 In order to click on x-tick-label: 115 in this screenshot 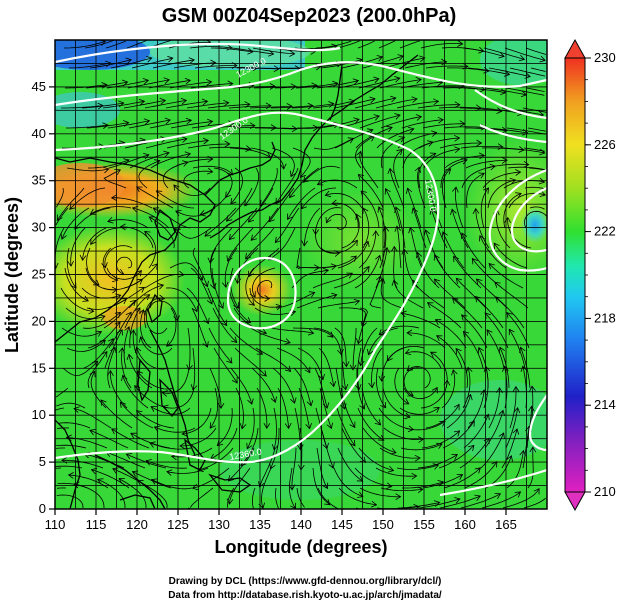, I will do `click(96, 524)`.